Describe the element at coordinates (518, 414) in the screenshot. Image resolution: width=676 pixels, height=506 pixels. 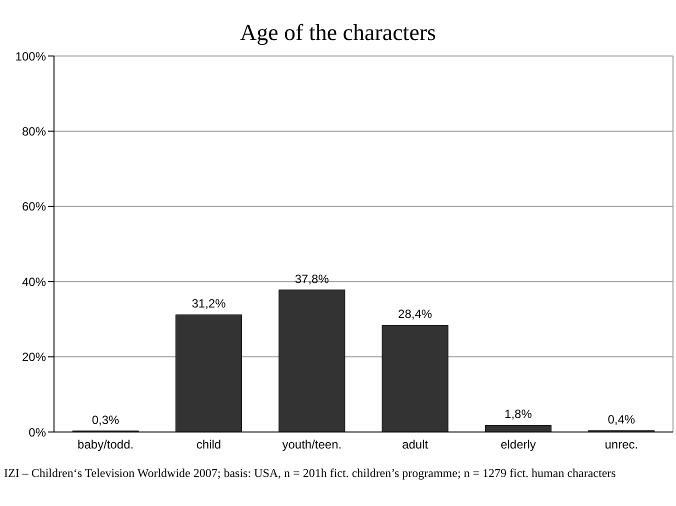
I see `data-label: 1,8%` at that location.